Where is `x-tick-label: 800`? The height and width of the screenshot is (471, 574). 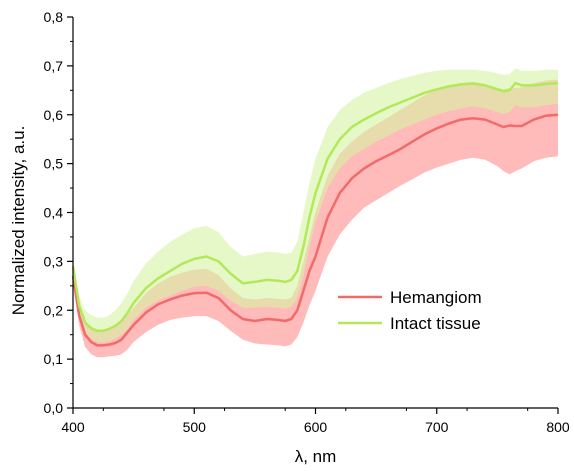 x-tick-label: 800 is located at coordinates (558, 427).